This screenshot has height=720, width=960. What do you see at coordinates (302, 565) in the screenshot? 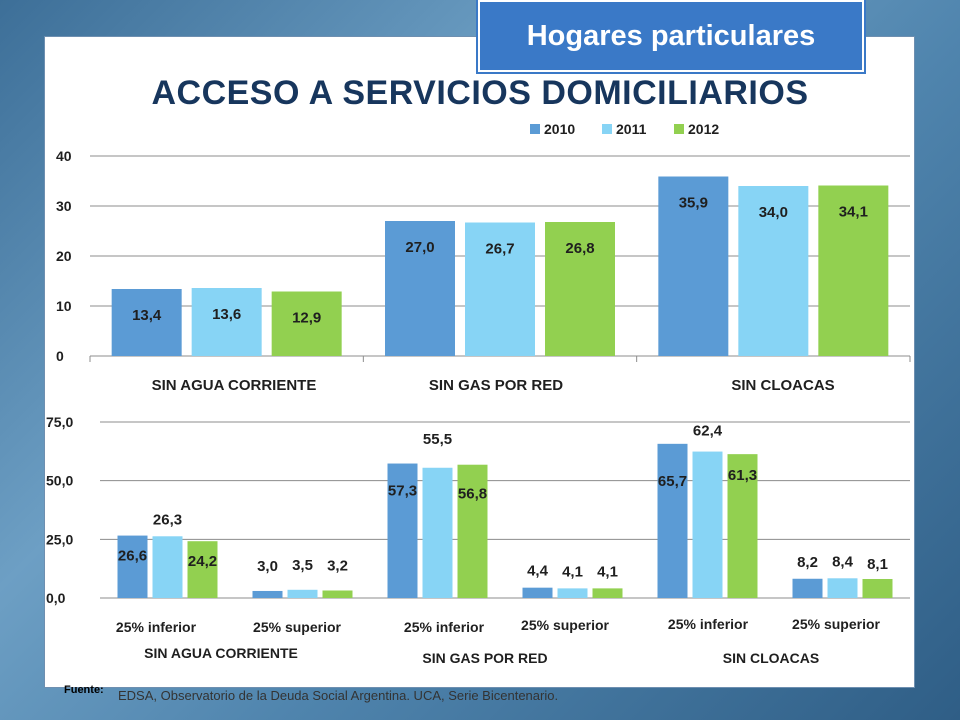
I see `data-label: 3,5` at bounding box center [302, 565].